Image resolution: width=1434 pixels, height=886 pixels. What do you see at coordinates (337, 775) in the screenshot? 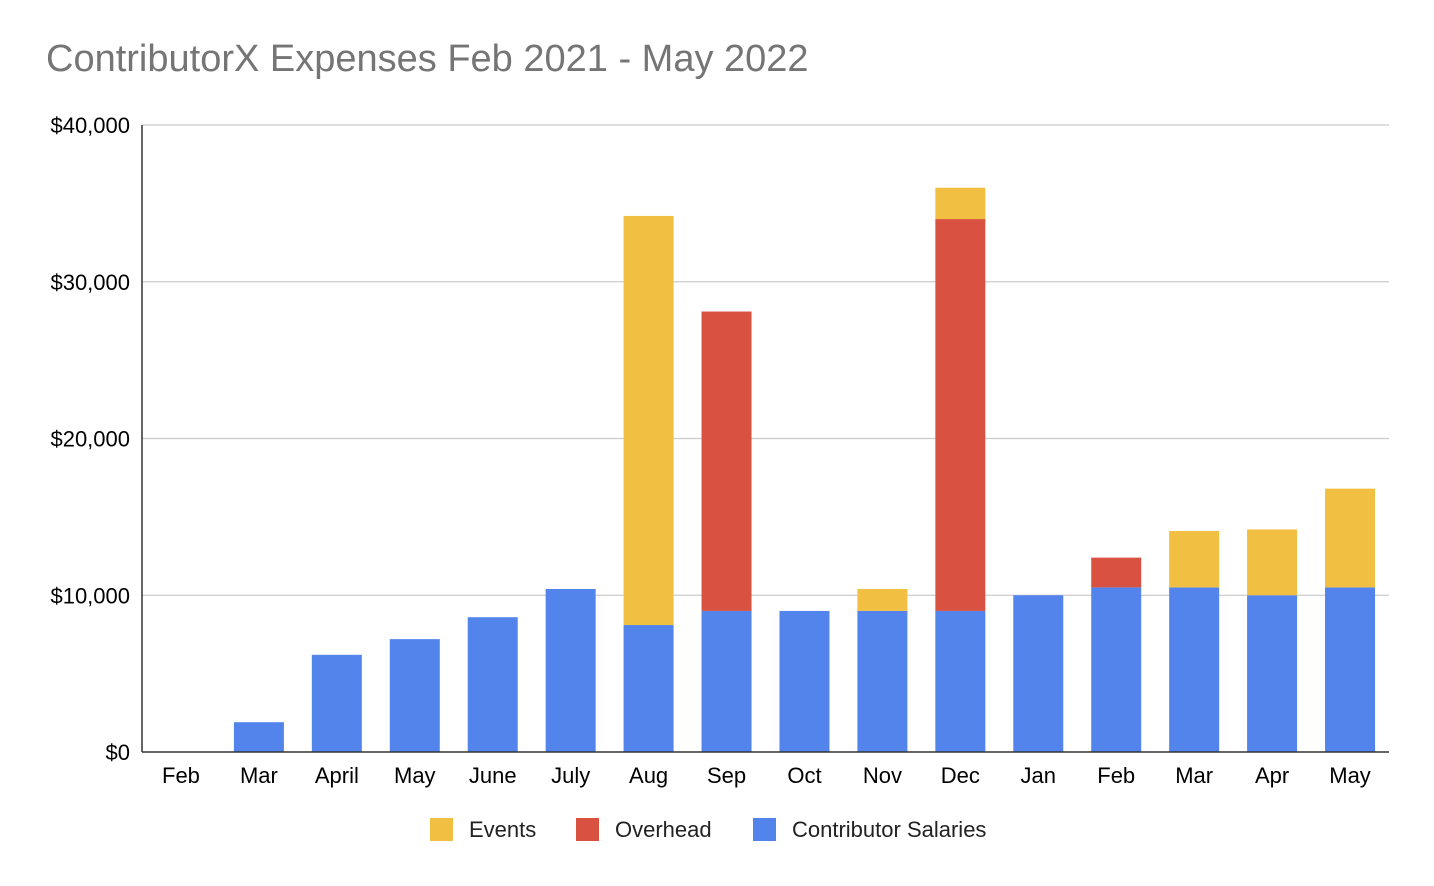
I see `x-tick-label: April` at bounding box center [337, 775].